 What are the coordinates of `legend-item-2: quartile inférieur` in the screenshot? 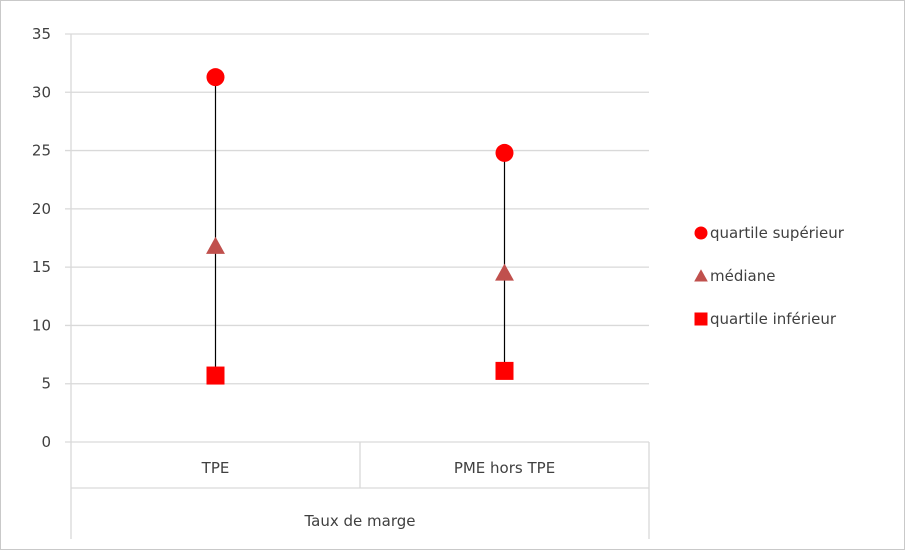 It's located at (765, 319).